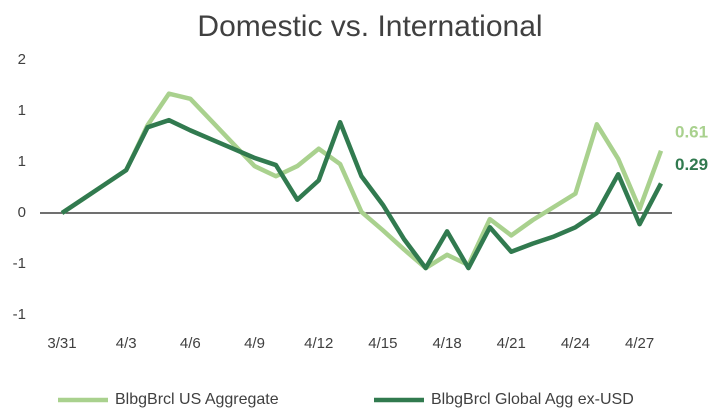 Image resolution: width=723 pixels, height=411 pixels. What do you see at coordinates (254, 343) in the screenshot?
I see `x-tick-label: 4/9` at bounding box center [254, 343].